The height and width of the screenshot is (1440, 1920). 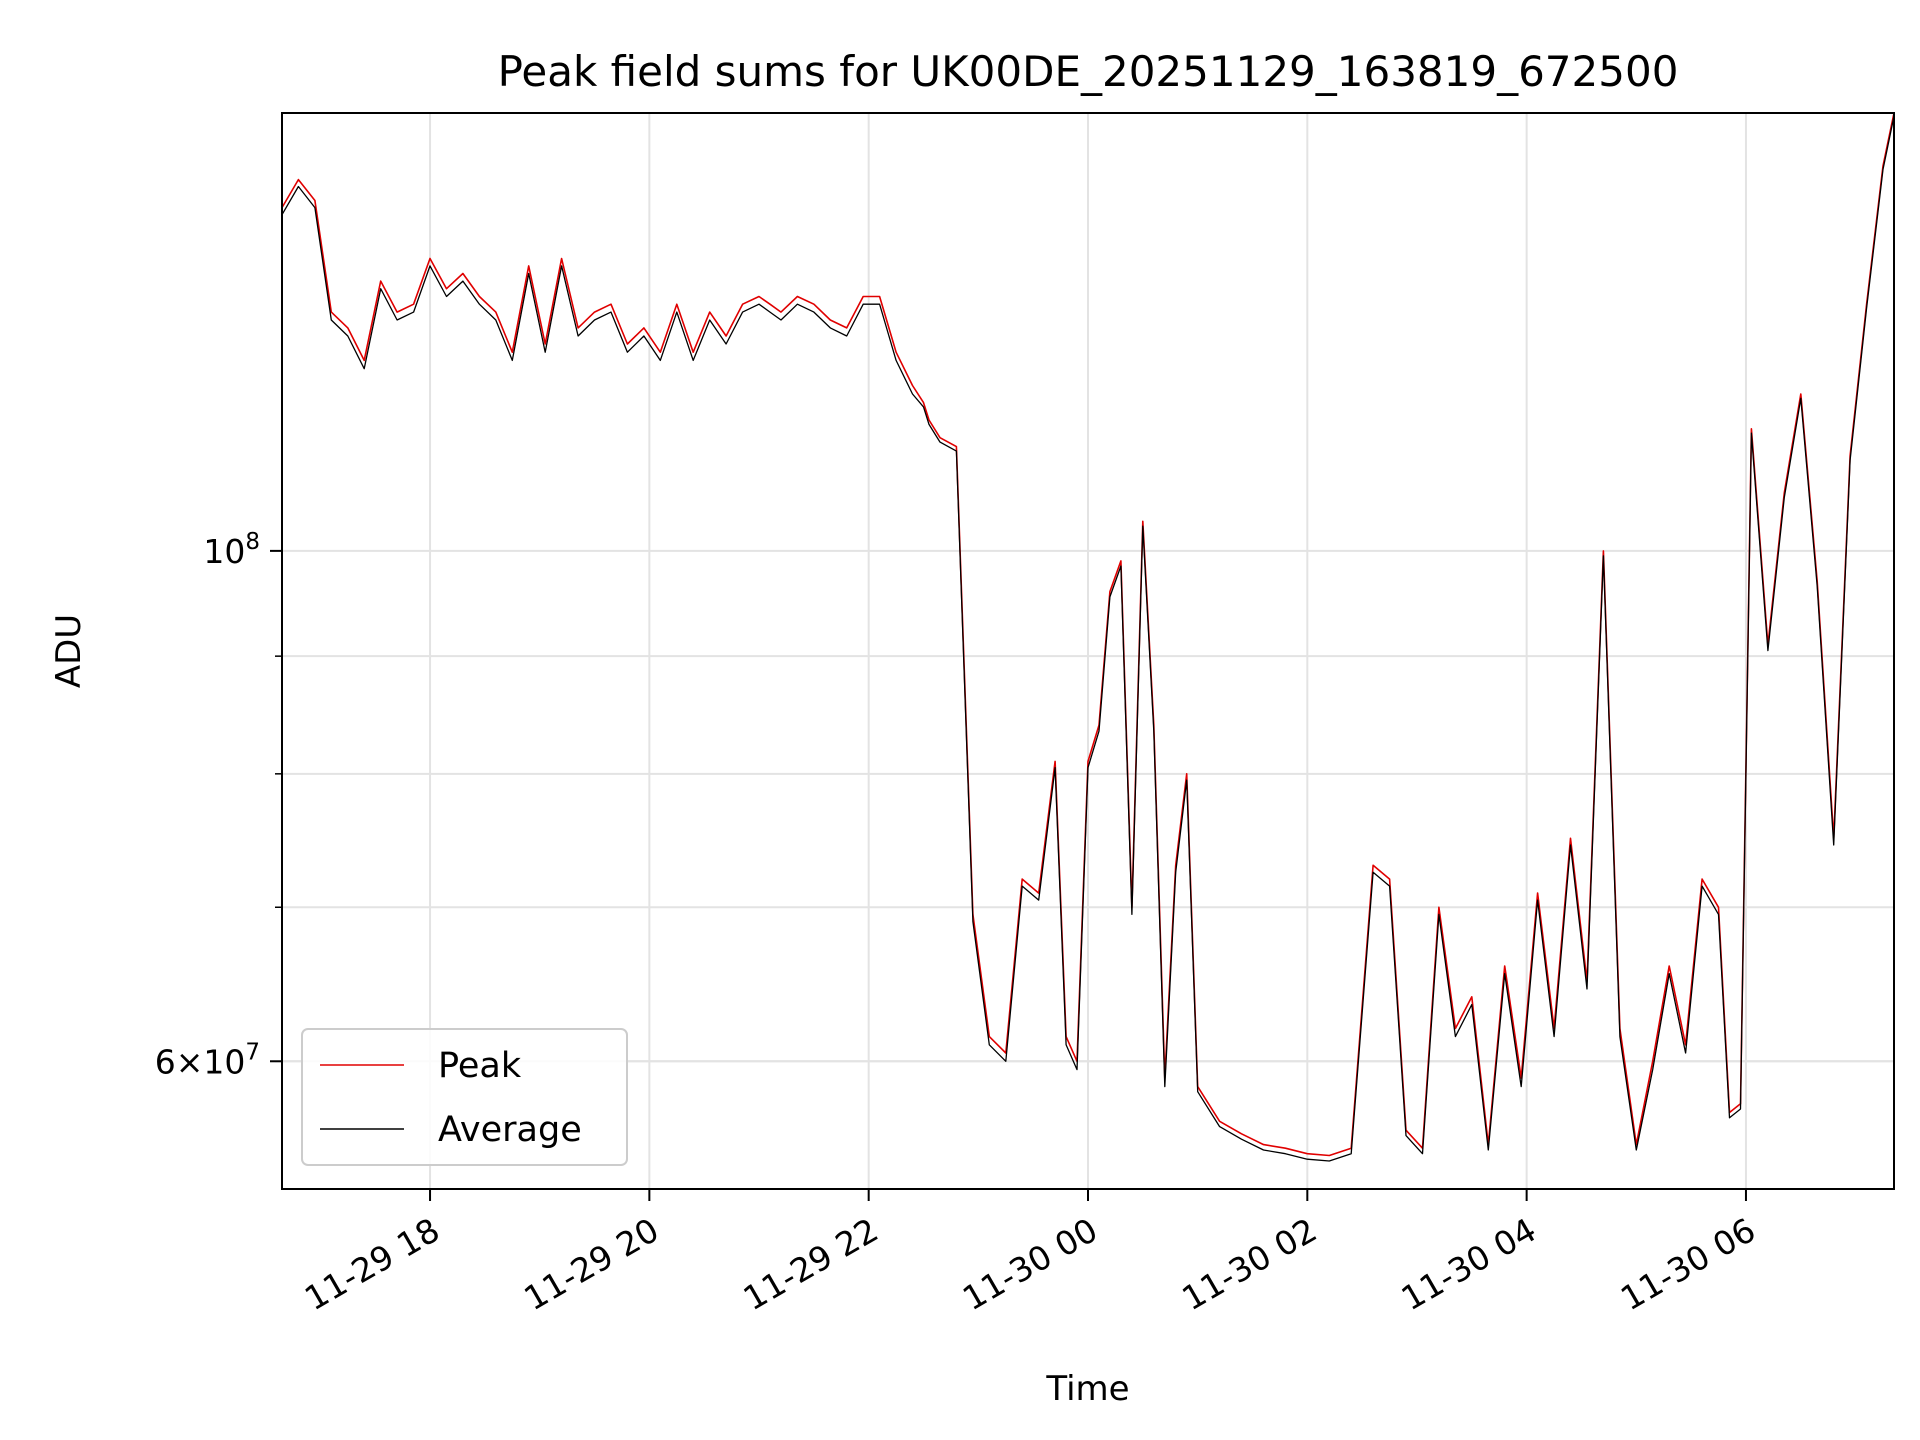 I want to click on y-axis-label: ADU, so click(x=69, y=651).